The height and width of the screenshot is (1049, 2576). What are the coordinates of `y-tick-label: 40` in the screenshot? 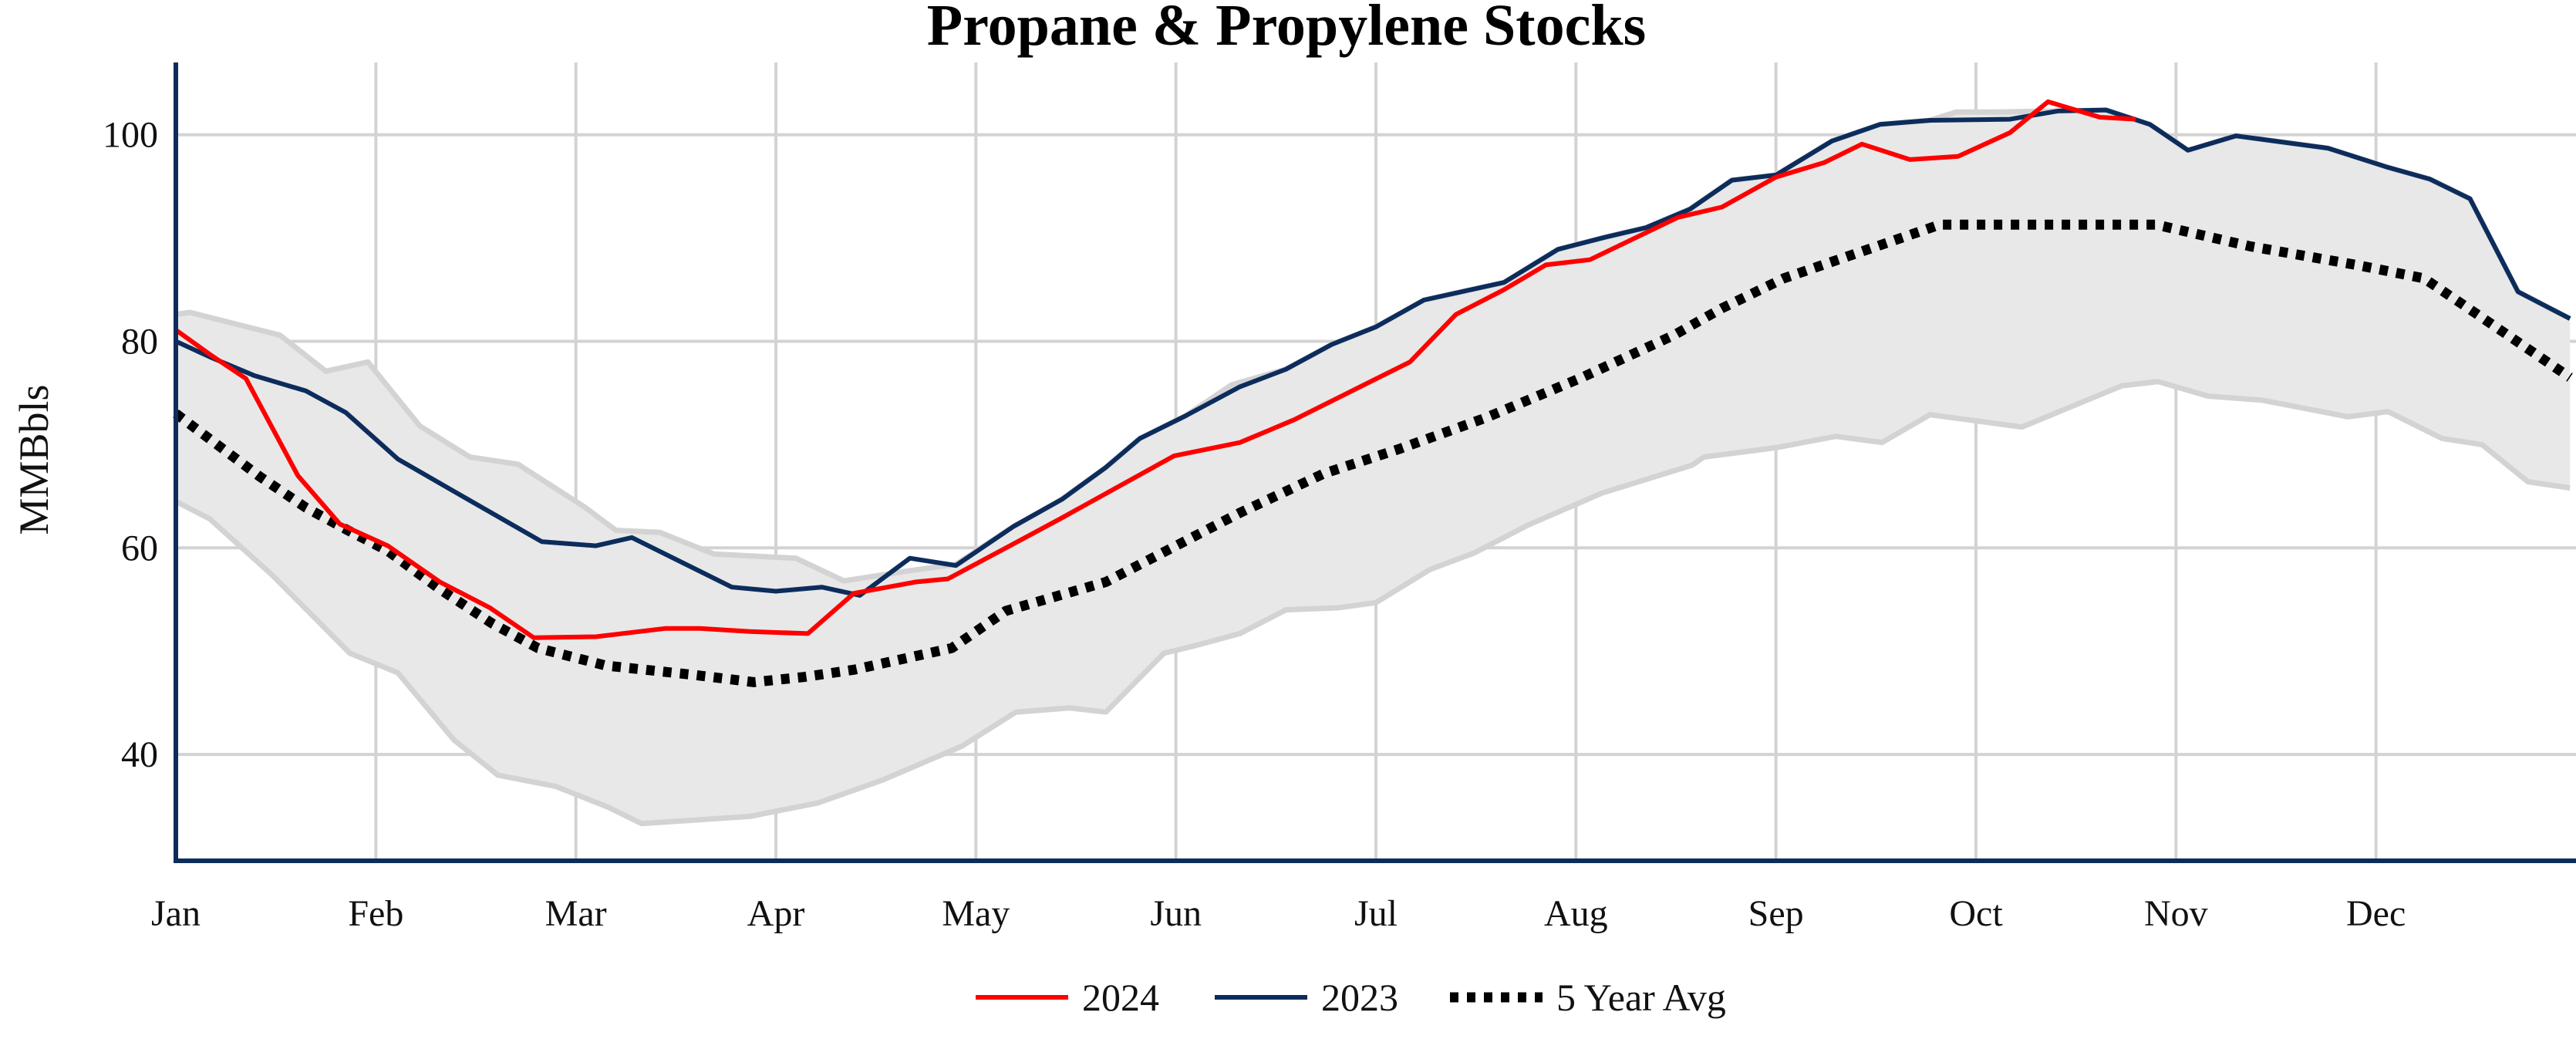 It's located at (139, 754).